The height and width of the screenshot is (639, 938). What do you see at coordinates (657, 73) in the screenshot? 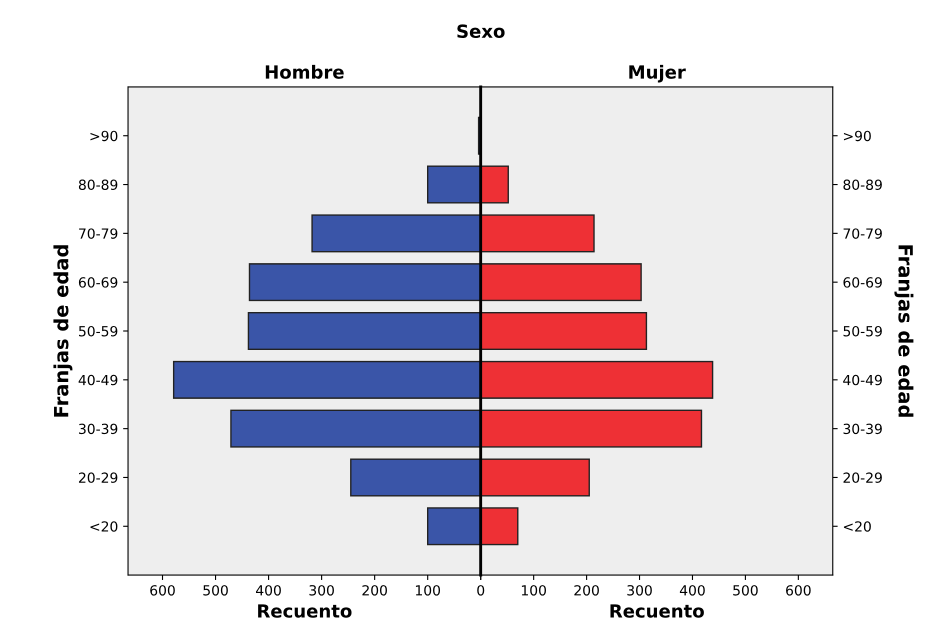
I see `chart-title: Mujer` at bounding box center [657, 73].